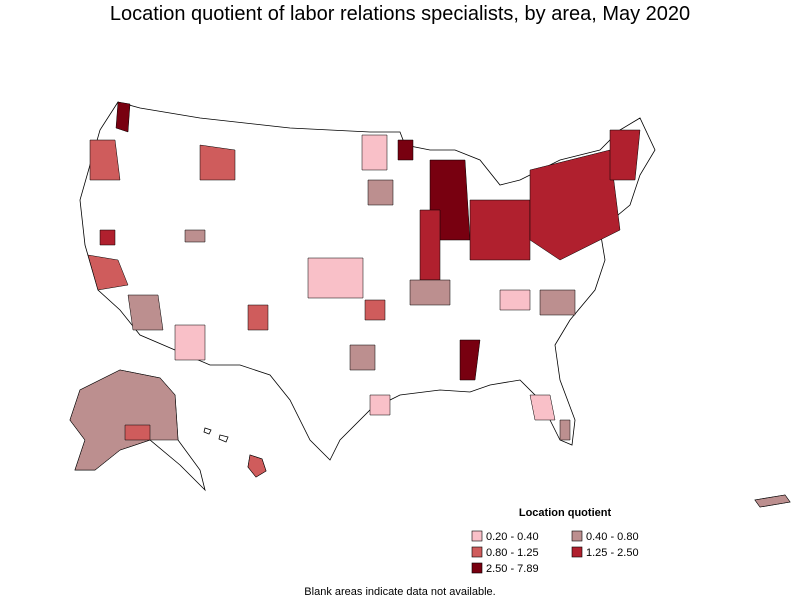  What do you see at coordinates (612, 553) in the screenshot?
I see `legend-label: 1.25 - 2.50` at bounding box center [612, 553].